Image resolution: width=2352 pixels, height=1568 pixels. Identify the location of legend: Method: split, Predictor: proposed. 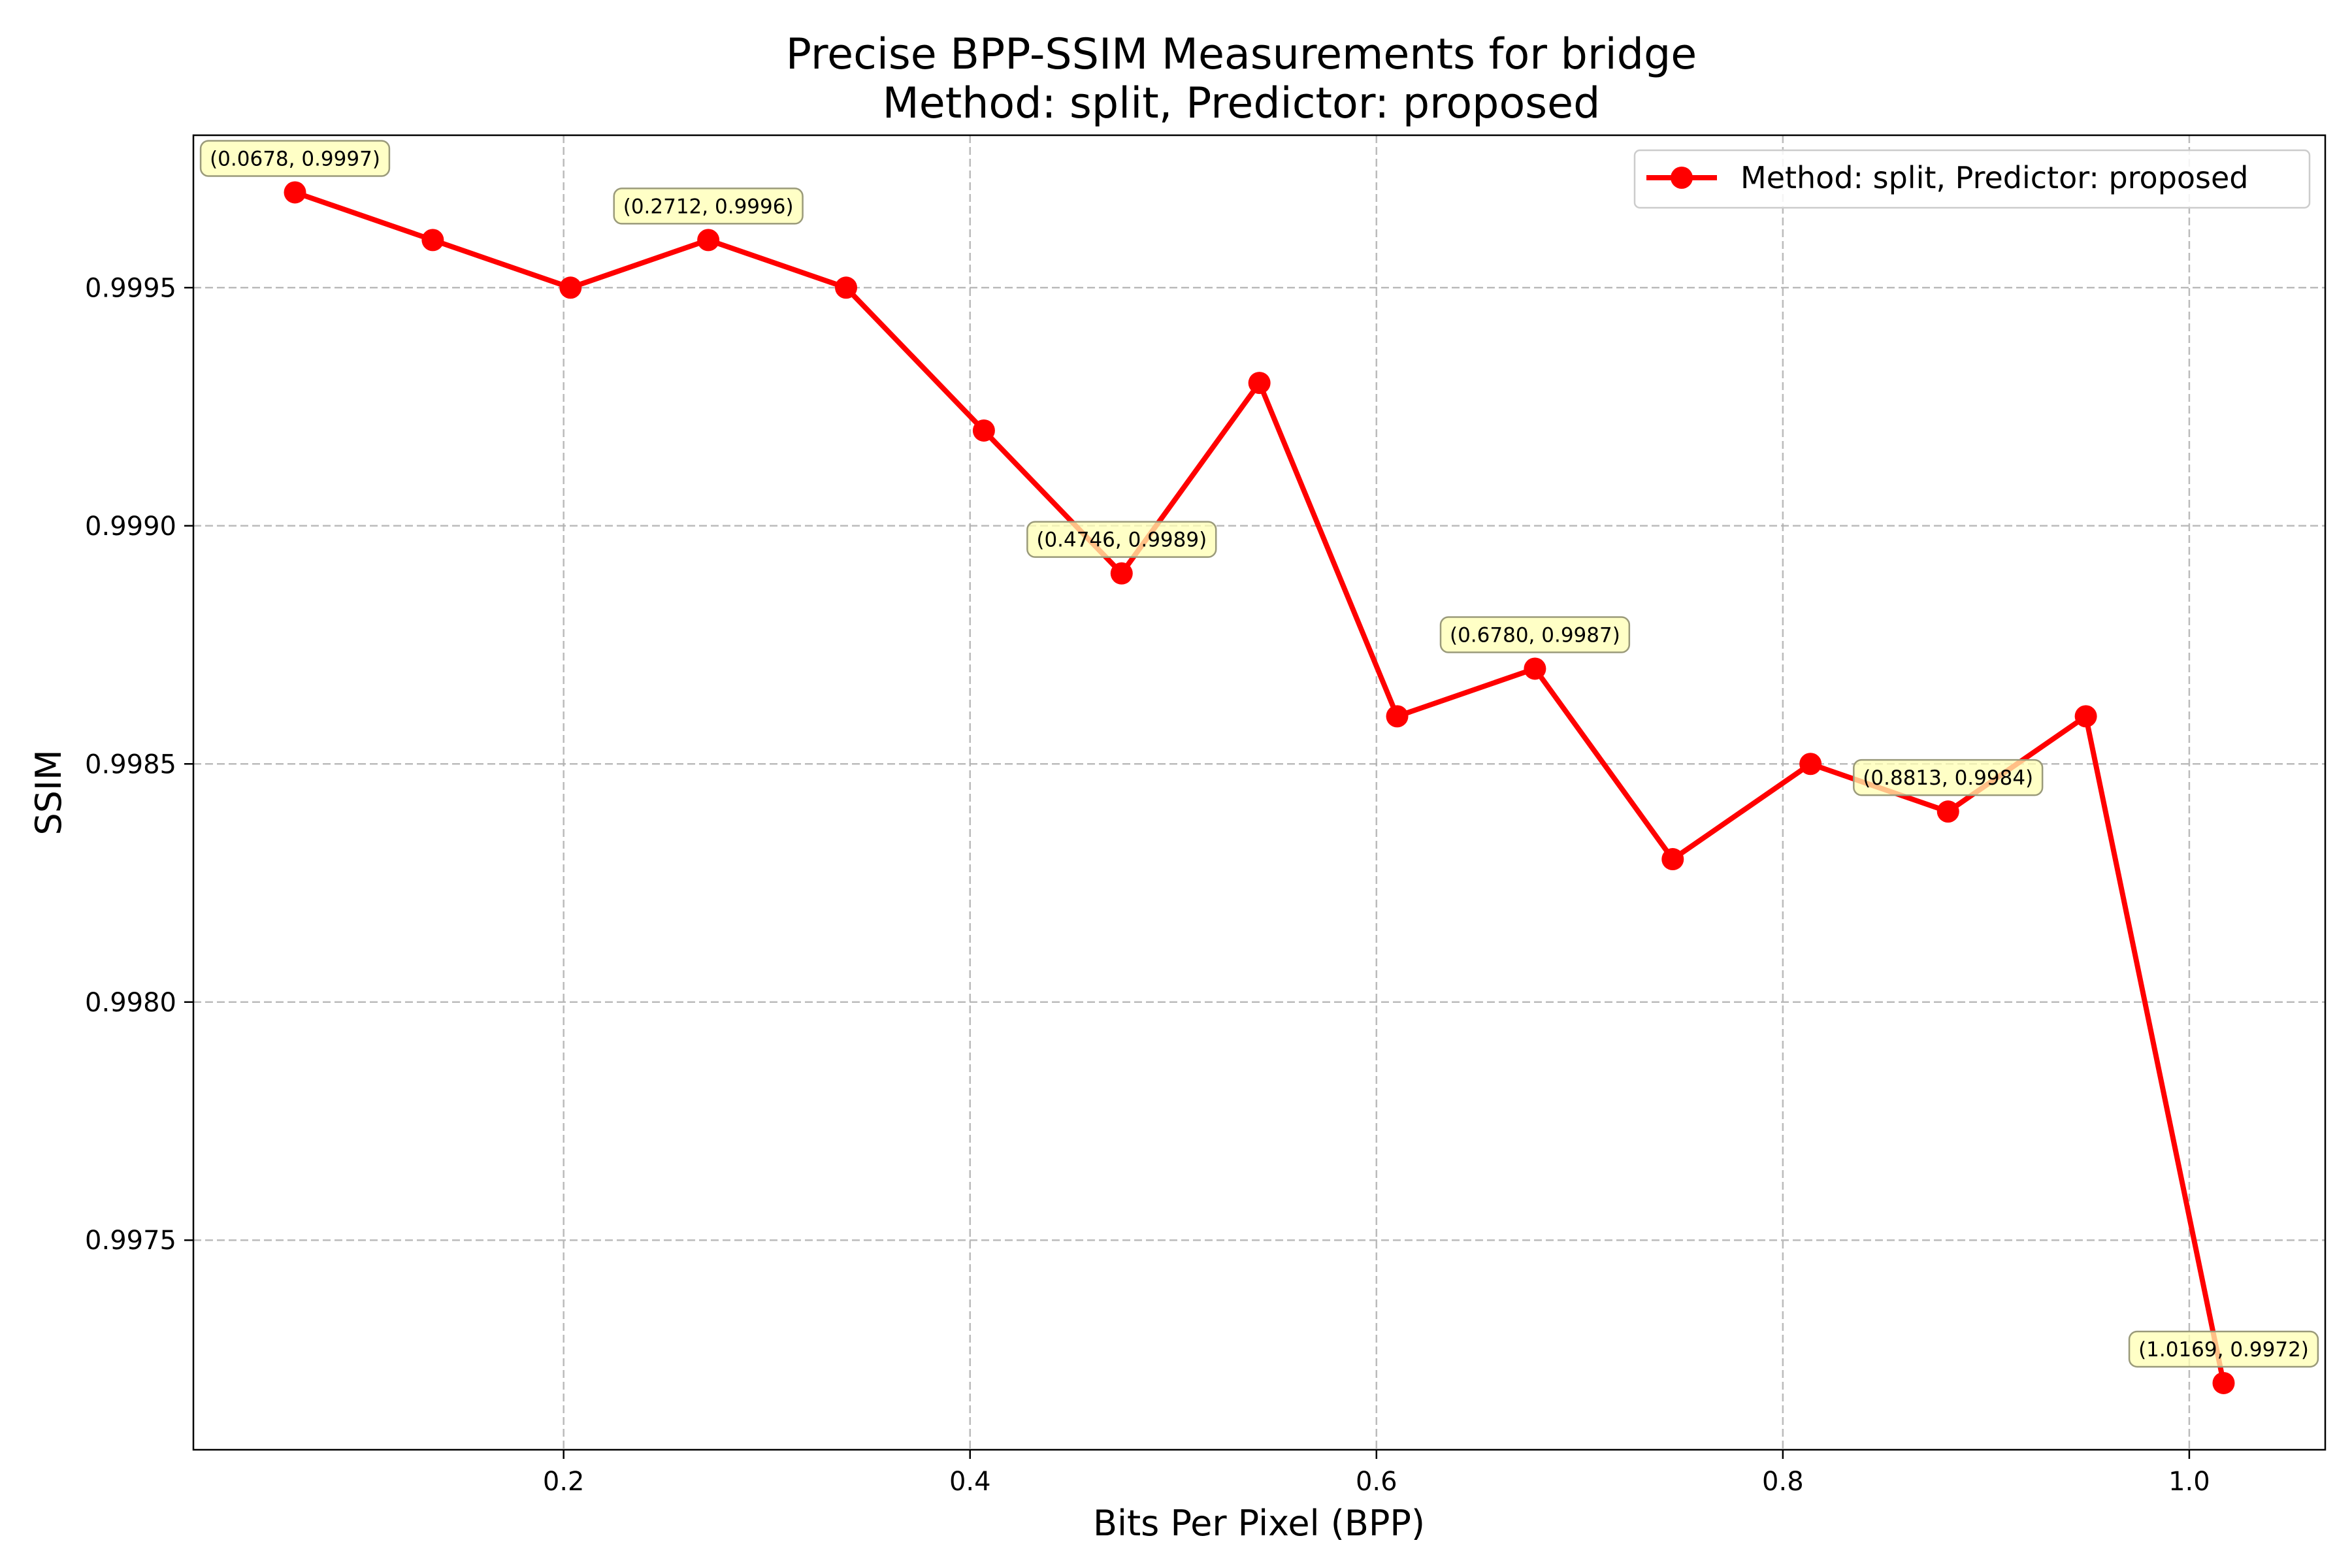
(1972, 179).